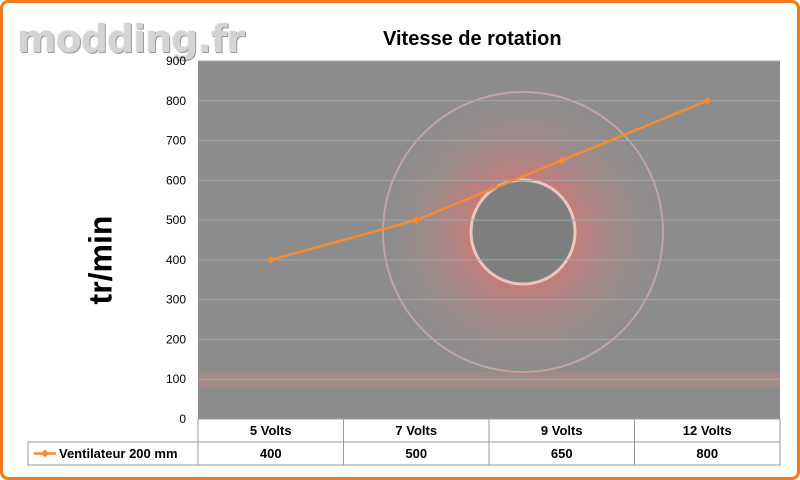 This screenshot has height=480, width=800. Describe the element at coordinates (176, 300) in the screenshot. I see `y-tick-label: 300` at that location.